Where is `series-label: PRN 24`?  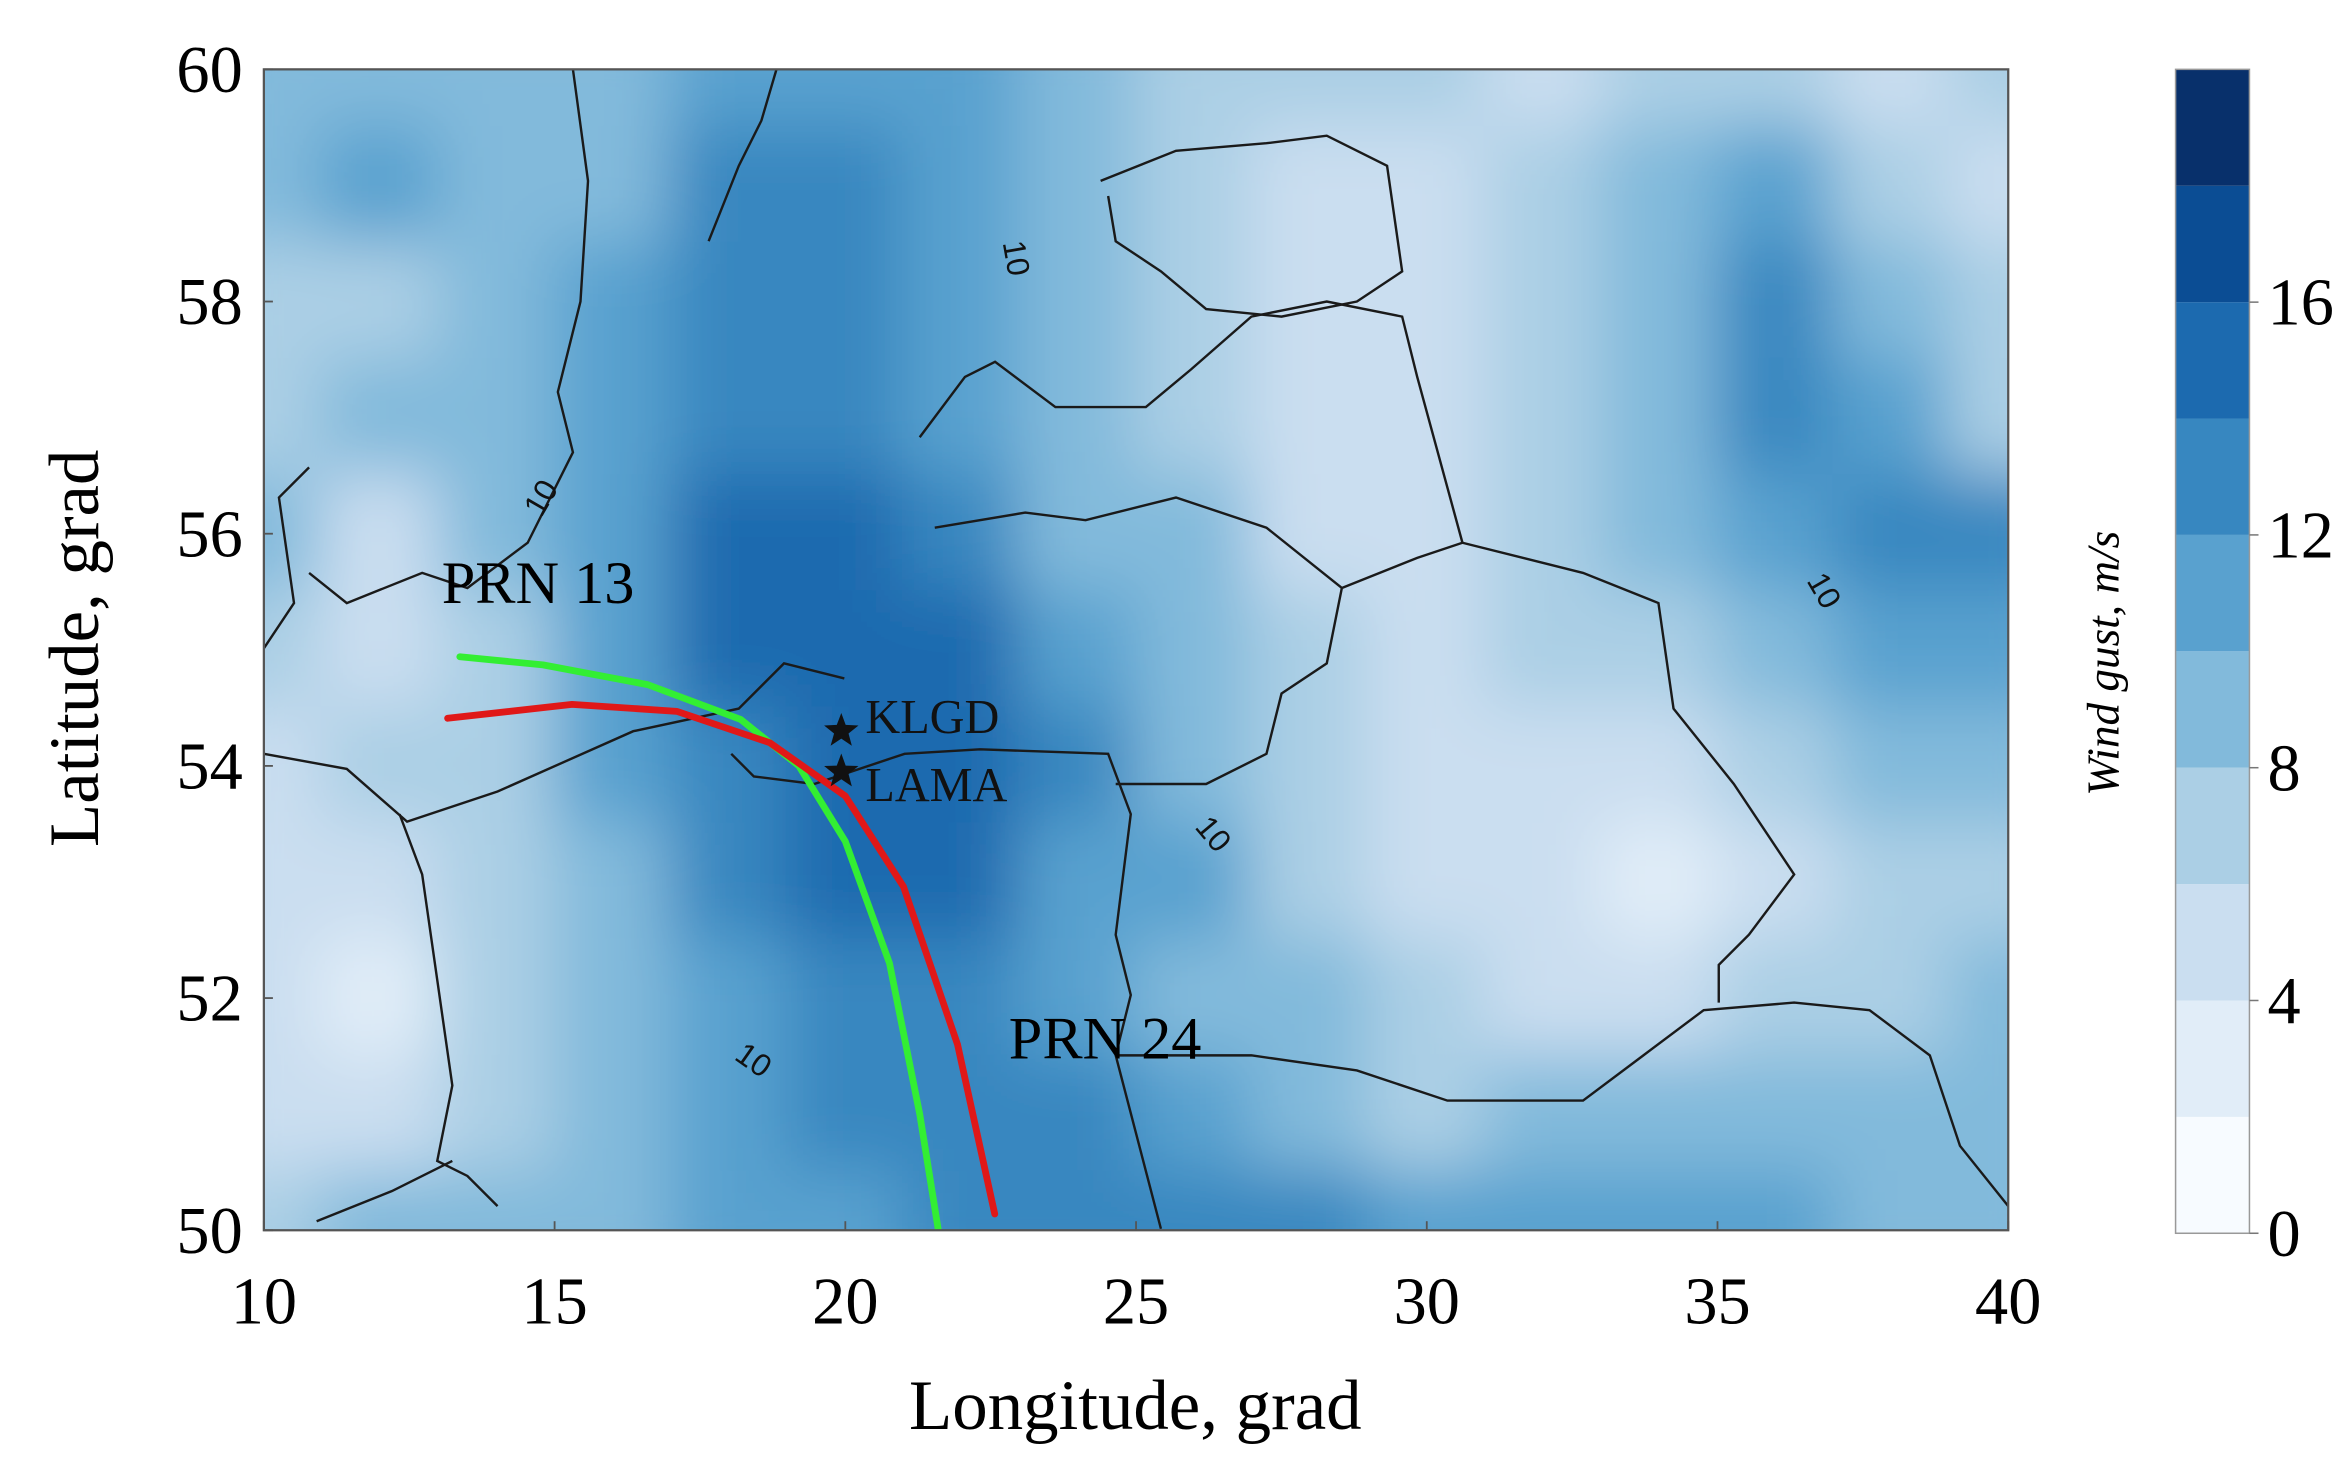 series-label: PRN 24 is located at coordinates (1105, 1038).